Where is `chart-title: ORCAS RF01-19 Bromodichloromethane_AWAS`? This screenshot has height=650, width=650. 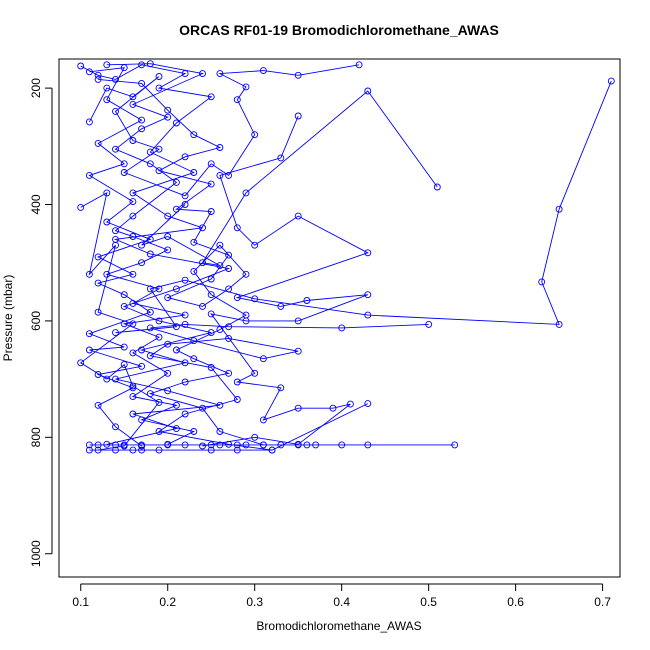
chart-title: ORCAS RF01-19 Bromodichloromethane_AWAS is located at coordinates (339, 30).